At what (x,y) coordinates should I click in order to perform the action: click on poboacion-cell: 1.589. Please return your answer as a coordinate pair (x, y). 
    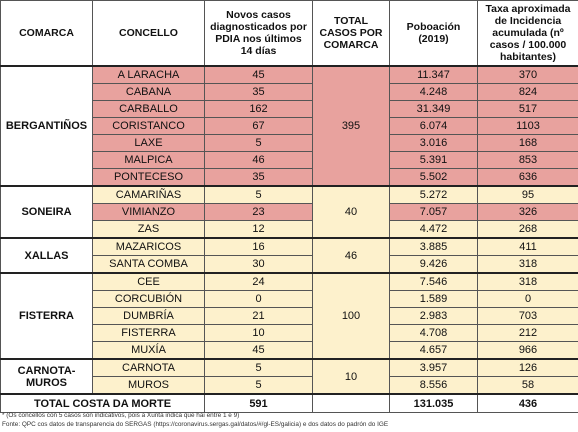
    Looking at the image, I should click on (433, 299).